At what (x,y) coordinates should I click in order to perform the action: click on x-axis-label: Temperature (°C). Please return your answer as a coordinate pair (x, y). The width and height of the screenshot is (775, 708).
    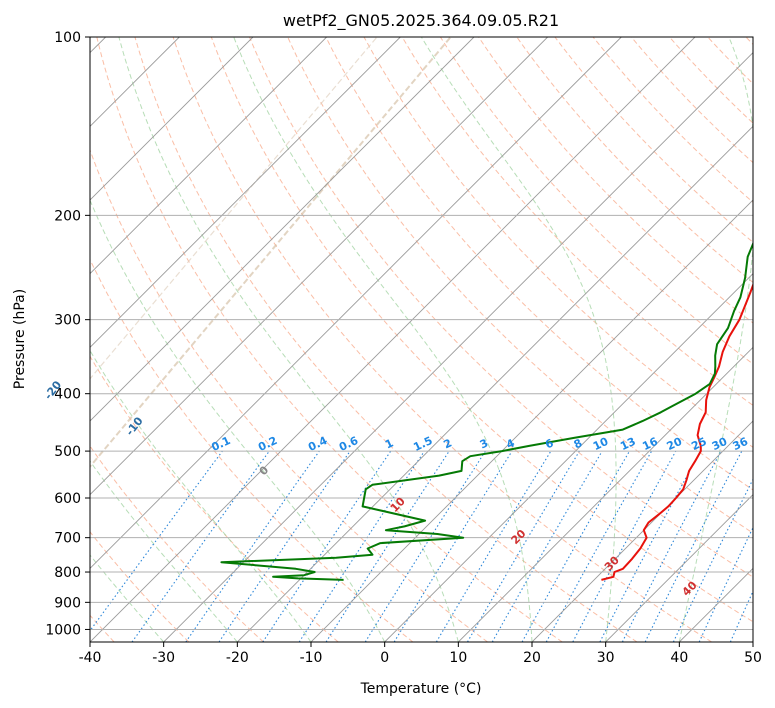
    Looking at the image, I should click on (421, 689).